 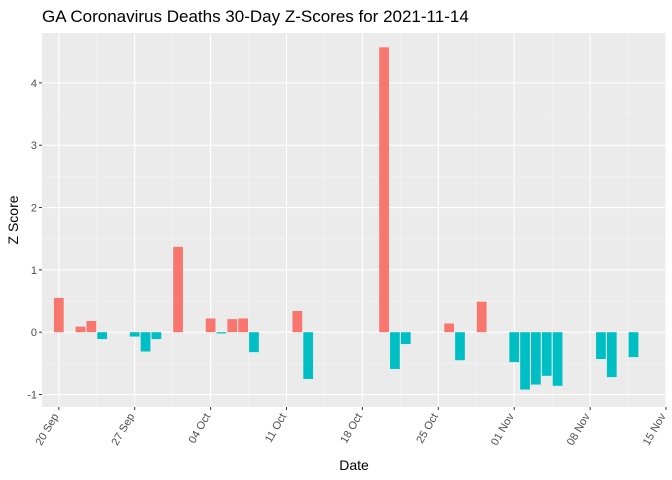 I want to click on x-tick-label: 27 Sep, so click(x=123, y=430).